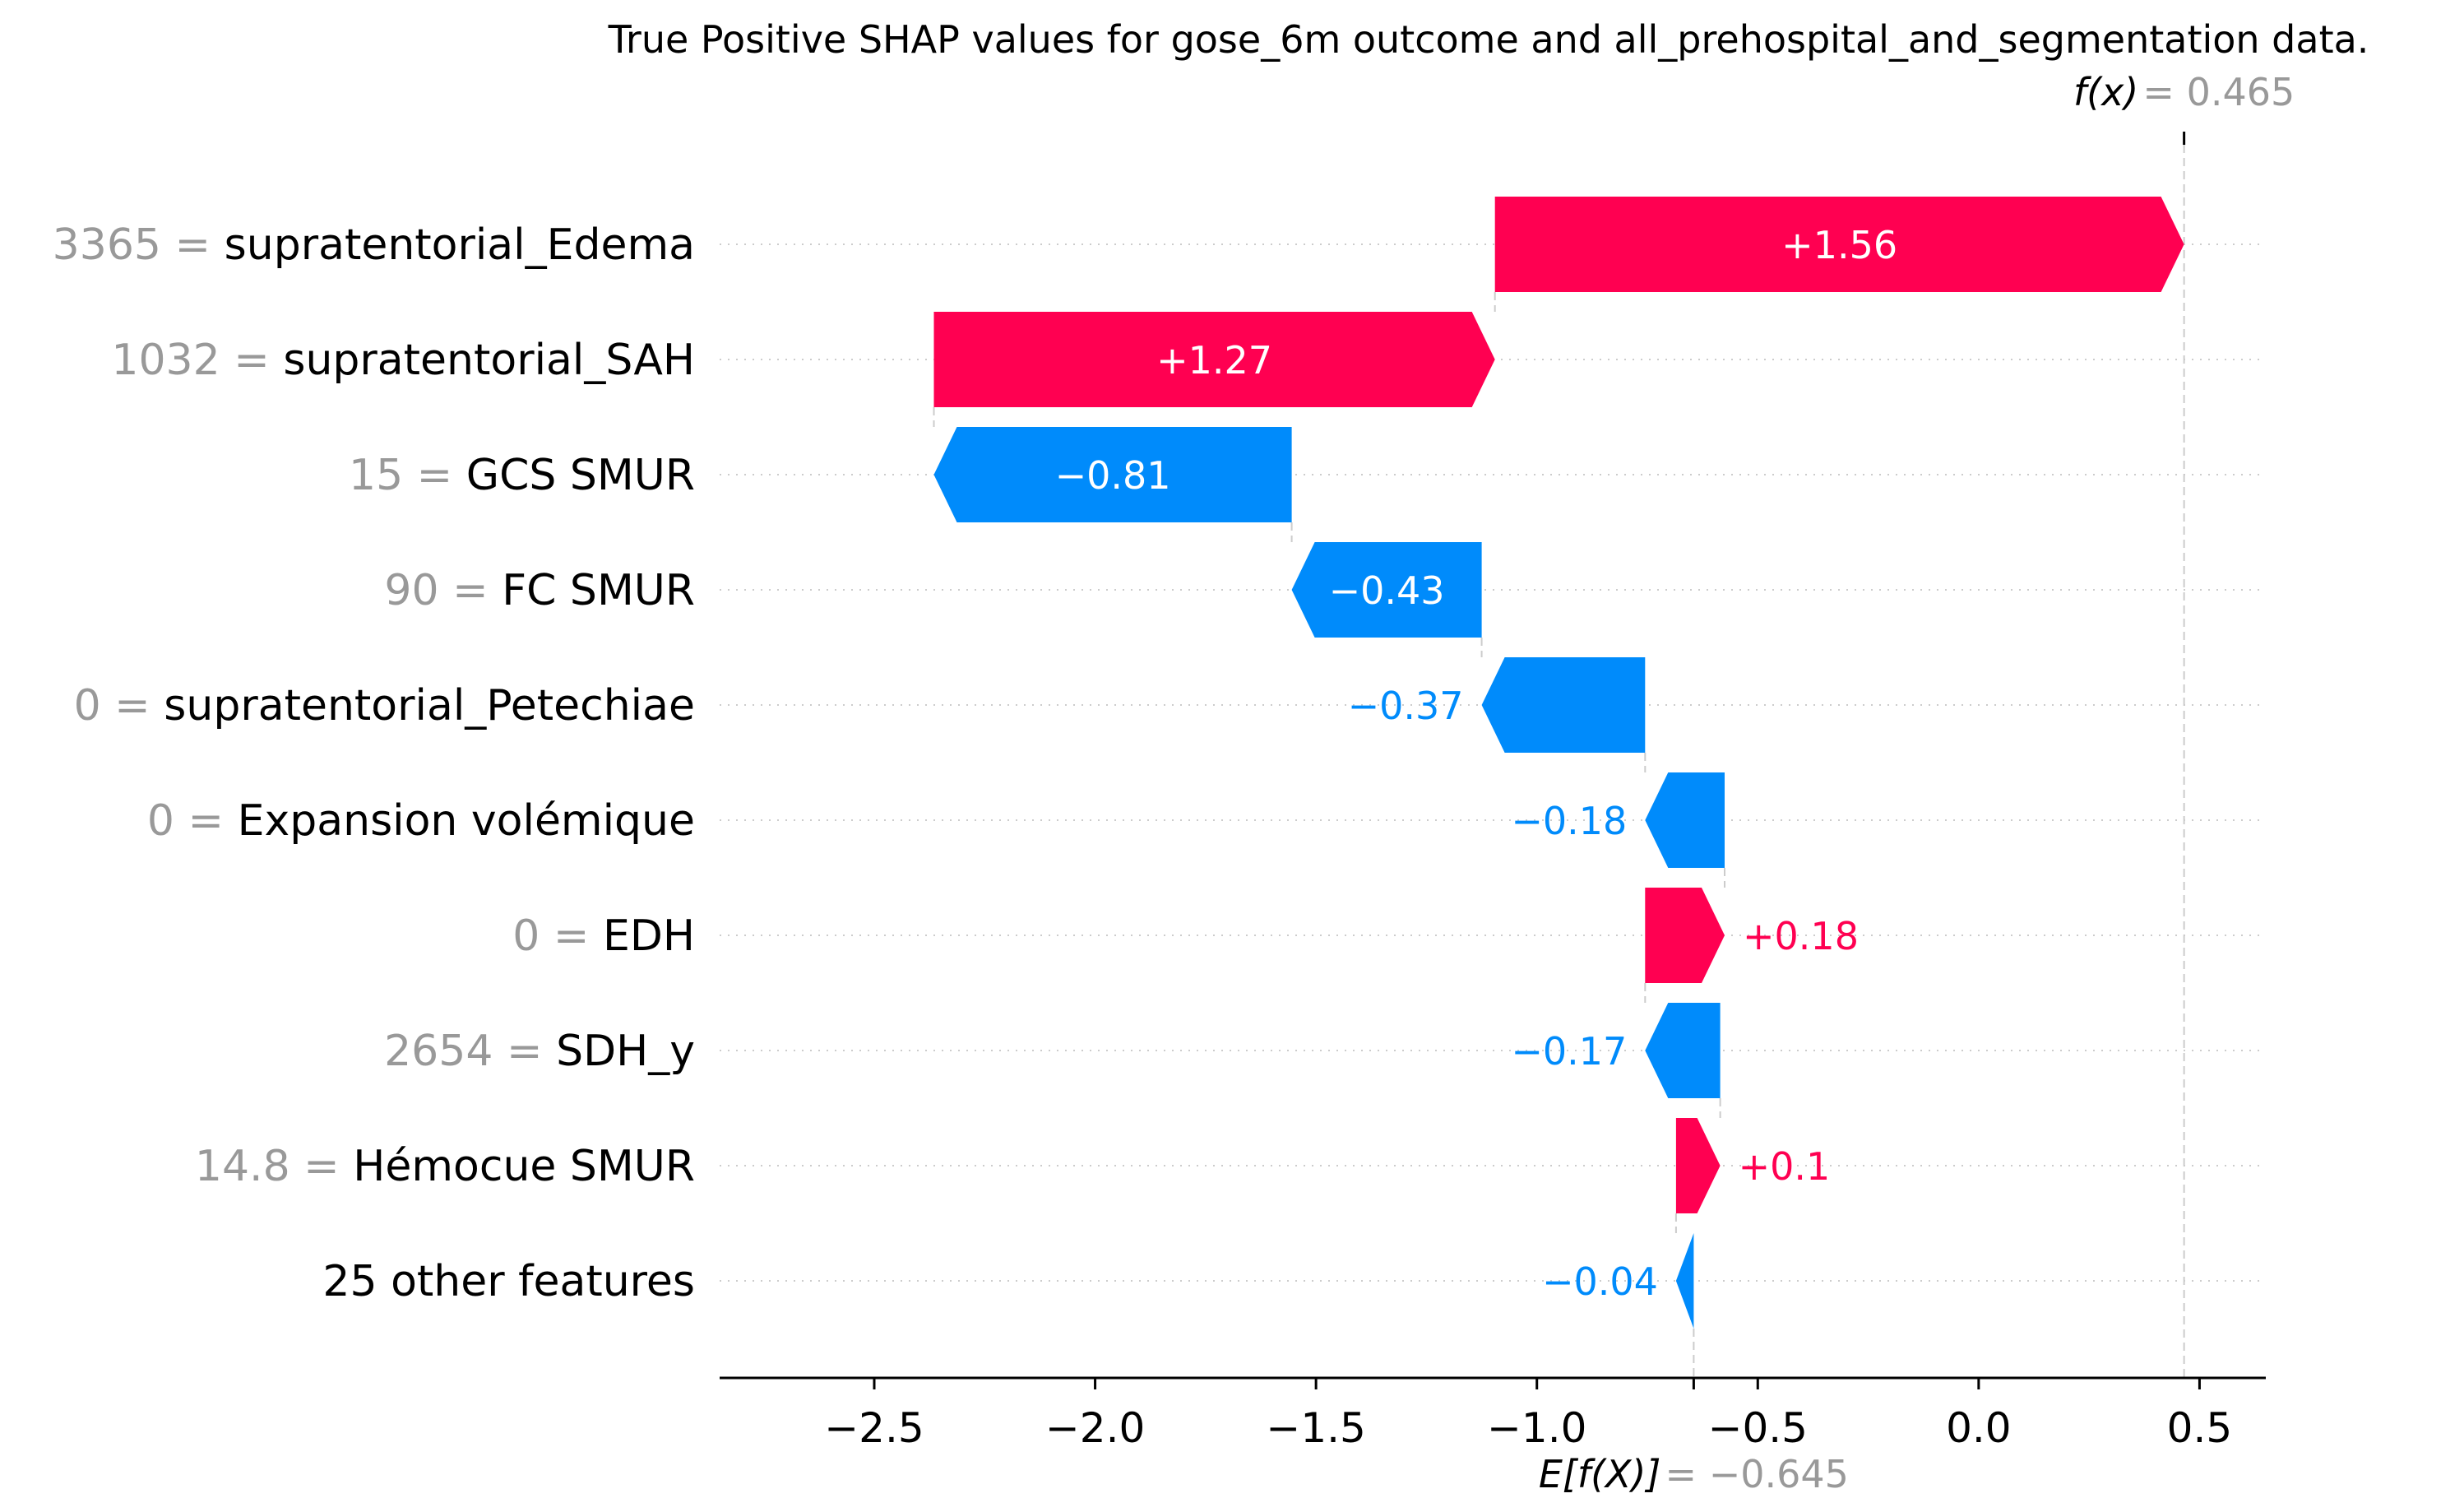  What do you see at coordinates (460, 245) in the screenshot?
I see `feature-name: supratentorial_Edema` at bounding box center [460, 245].